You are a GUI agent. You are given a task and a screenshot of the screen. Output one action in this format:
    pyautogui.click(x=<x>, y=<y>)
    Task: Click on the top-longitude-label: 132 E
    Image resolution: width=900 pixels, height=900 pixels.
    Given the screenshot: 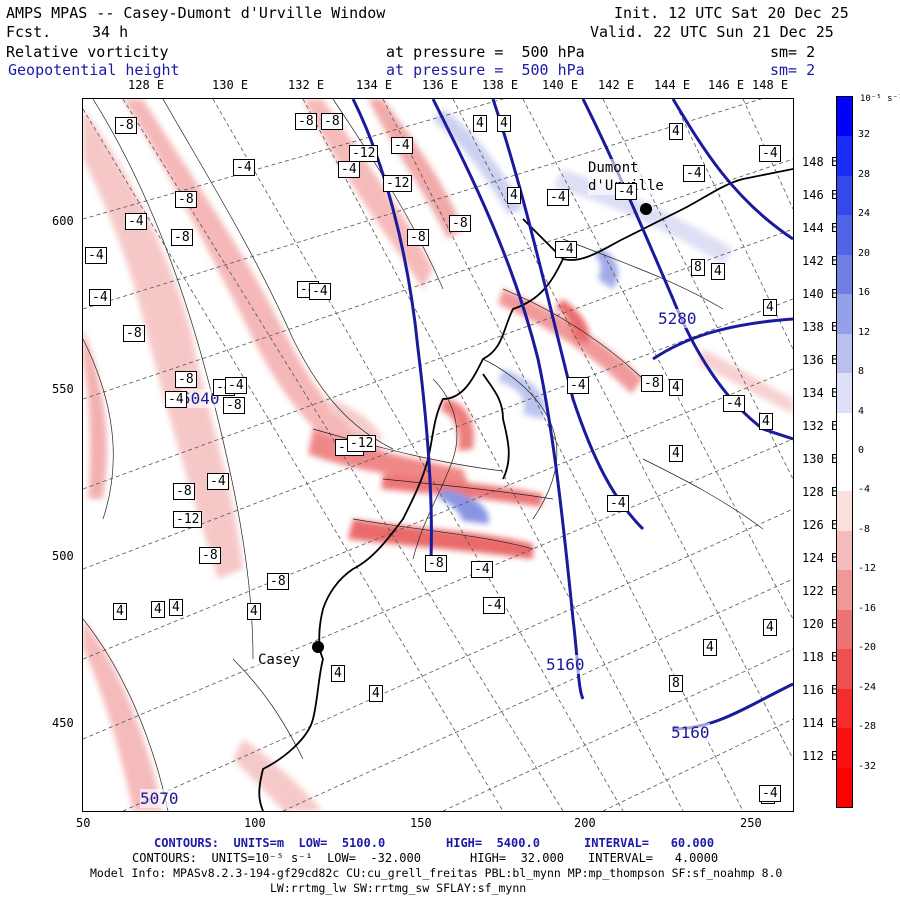 What is the action you would take?
    pyautogui.click(x=306, y=85)
    